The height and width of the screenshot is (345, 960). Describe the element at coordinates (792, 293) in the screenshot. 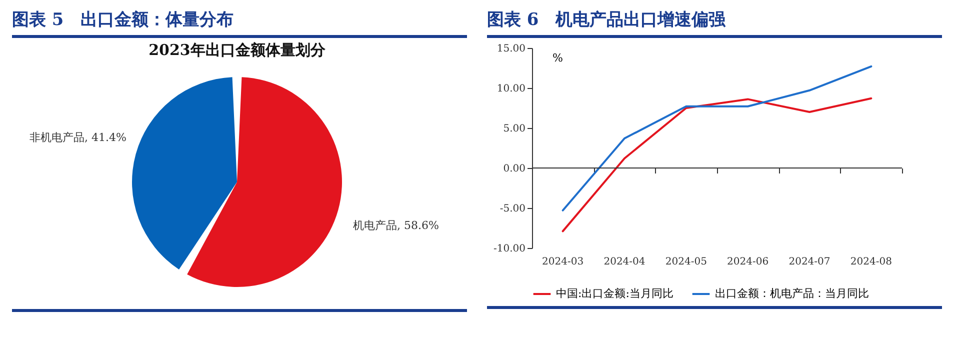

I see `legend-label: 出口金额：机电产品：当月同比` at that location.